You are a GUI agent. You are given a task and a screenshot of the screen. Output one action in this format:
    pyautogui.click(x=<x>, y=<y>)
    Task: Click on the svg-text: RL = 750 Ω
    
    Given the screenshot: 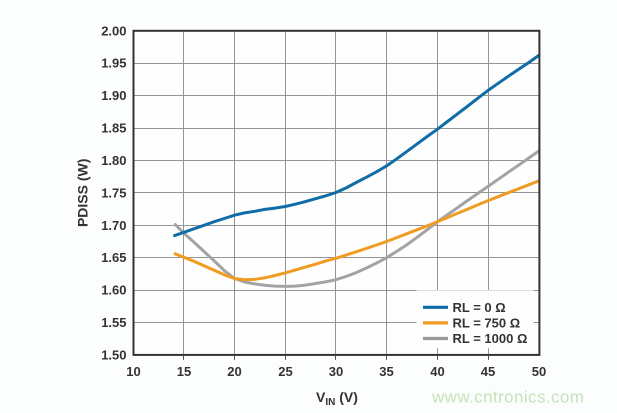 What is the action you would take?
    pyautogui.click(x=487, y=323)
    